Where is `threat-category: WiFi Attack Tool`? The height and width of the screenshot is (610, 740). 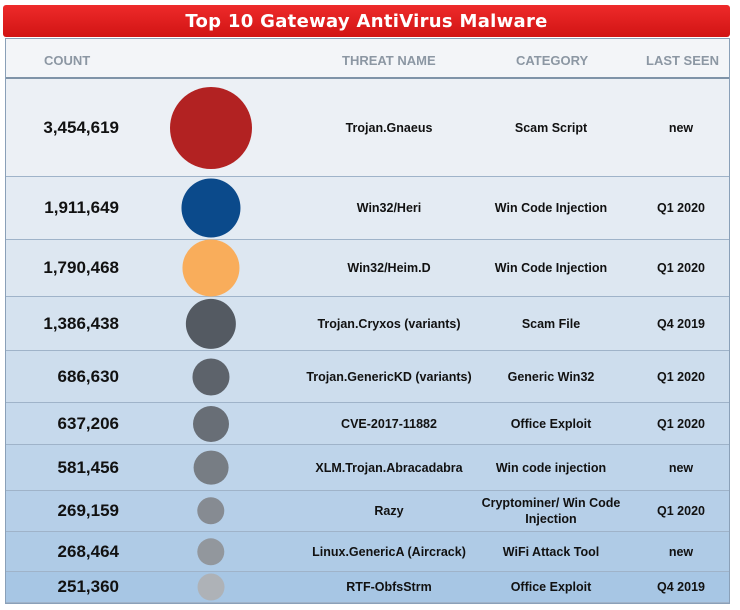
threat-category: WiFi Attack Tool is located at coordinates (551, 551).